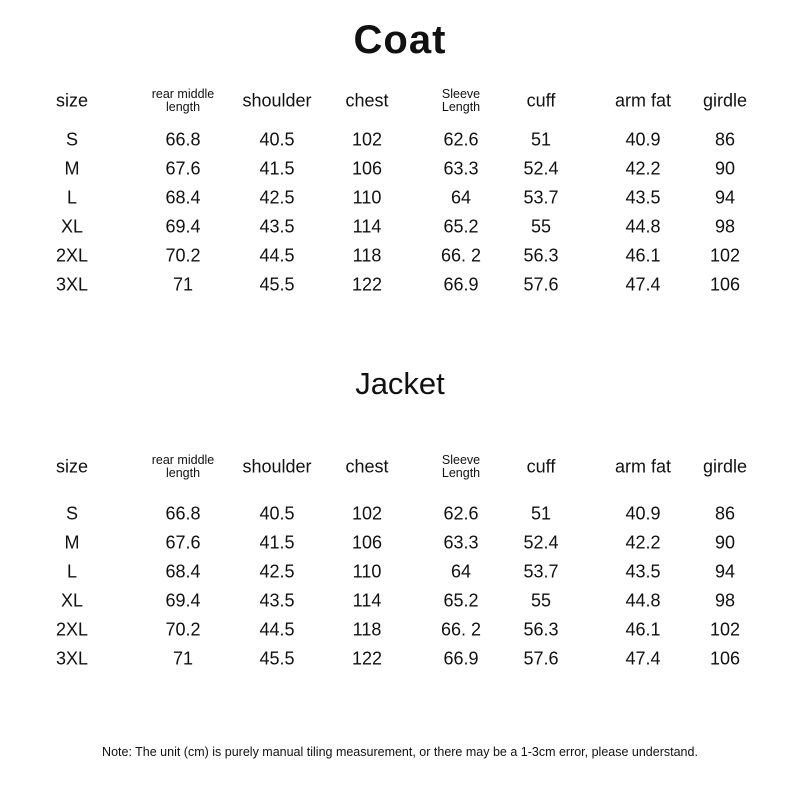 The image size is (800, 800). What do you see at coordinates (72, 571) in the screenshot?
I see `size-cell: L` at bounding box center [72, 571].